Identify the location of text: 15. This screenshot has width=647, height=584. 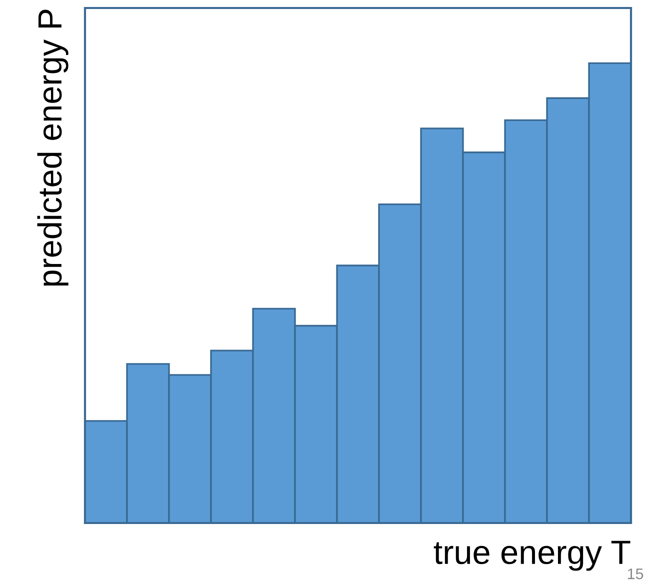
(636, 574).